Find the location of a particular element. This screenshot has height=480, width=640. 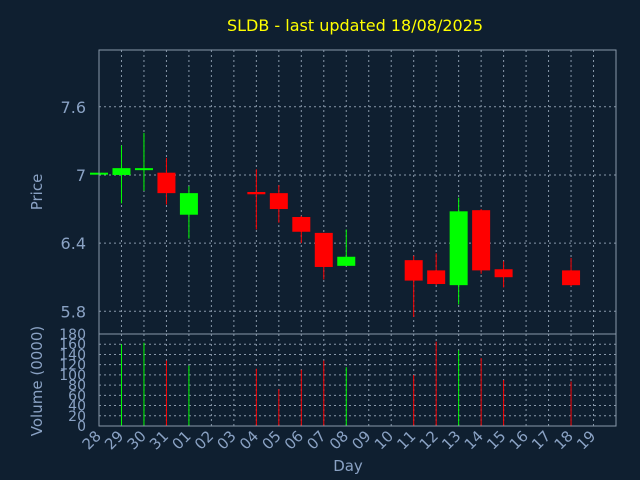

day-tick-label: 19 is located at coordinates (586, 440).